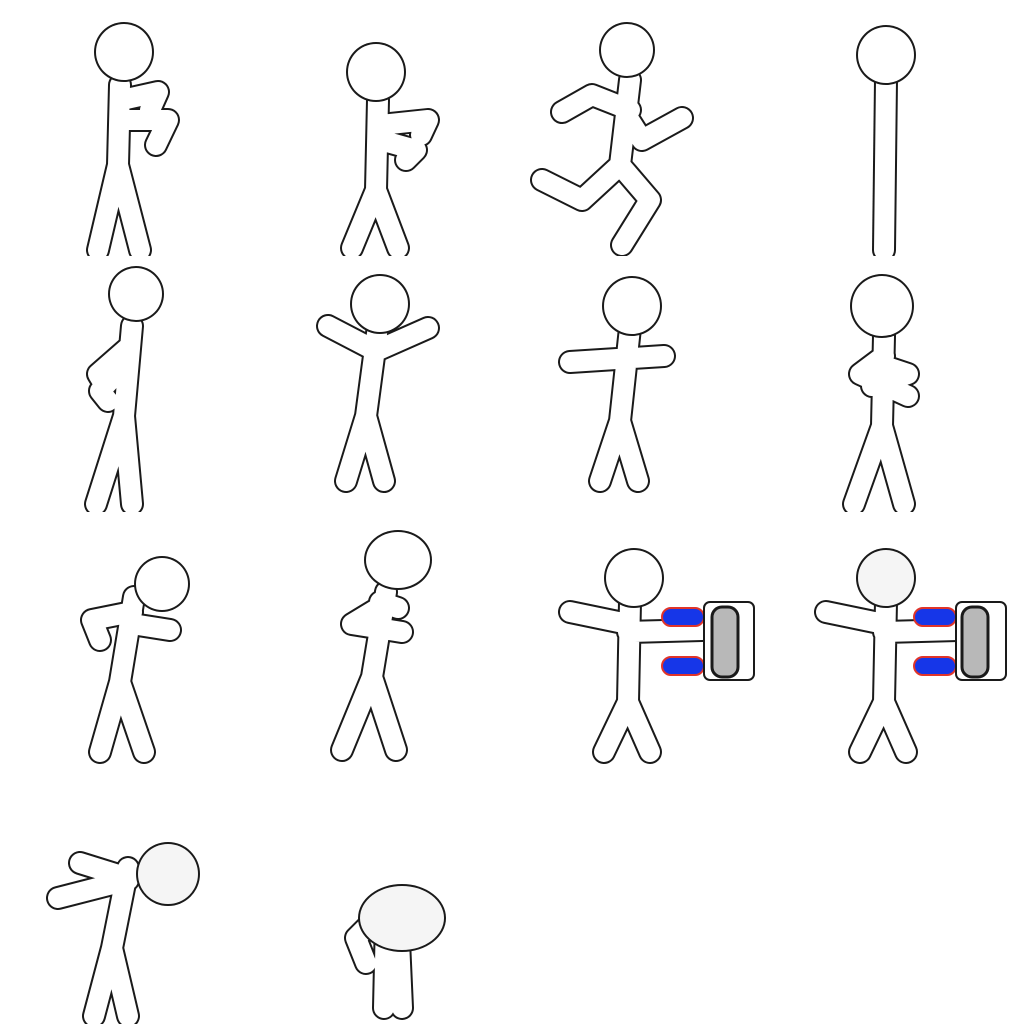 The height and width of the screenshot is (1024, 1024). I want to click on frame-side-lean, so click(128, 384).